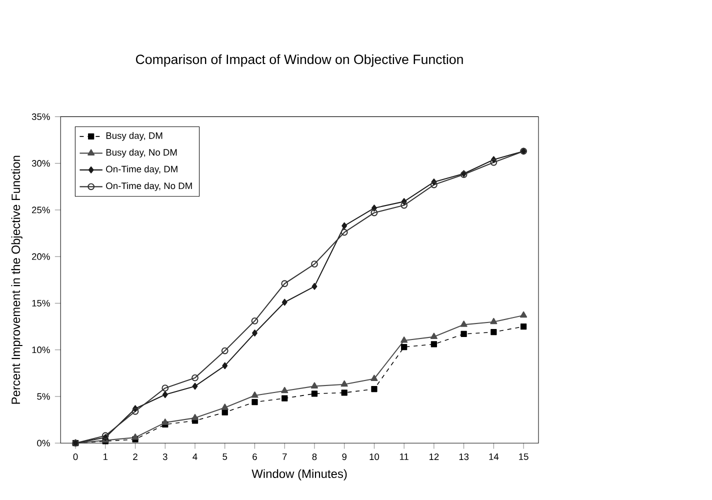 The width and height of the screenshot is (712, 500). I want to click on x-tick-label: 12, so click(434, 457).